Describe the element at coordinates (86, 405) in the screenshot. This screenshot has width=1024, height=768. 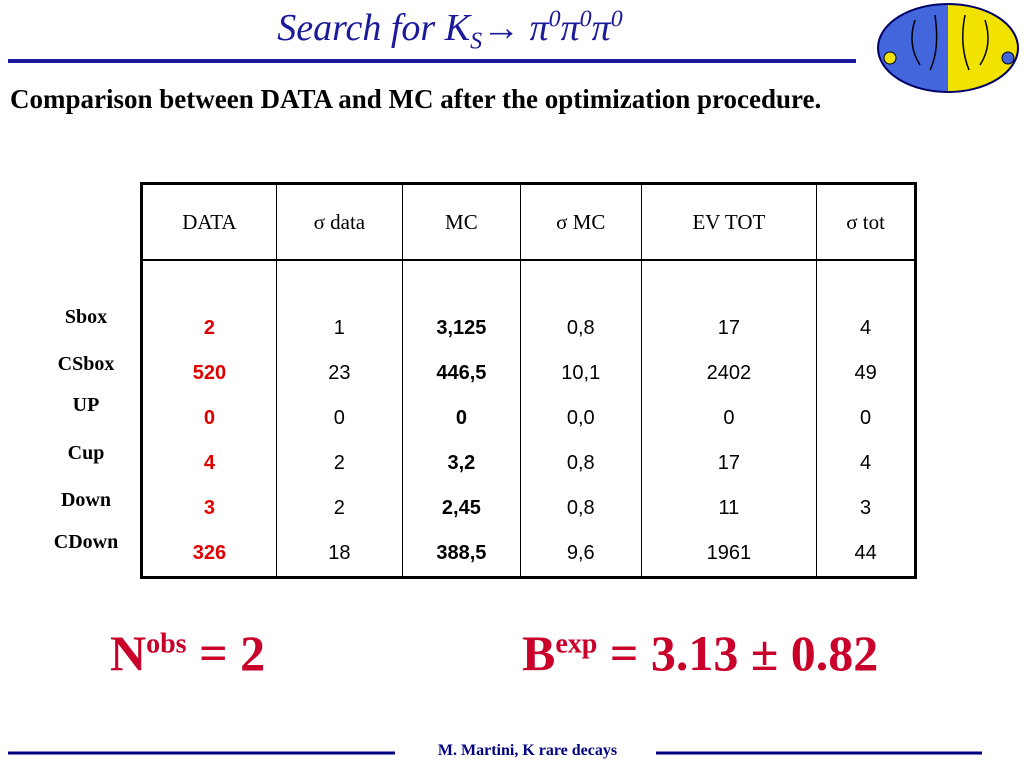
I see `row-label: UP` at that location.